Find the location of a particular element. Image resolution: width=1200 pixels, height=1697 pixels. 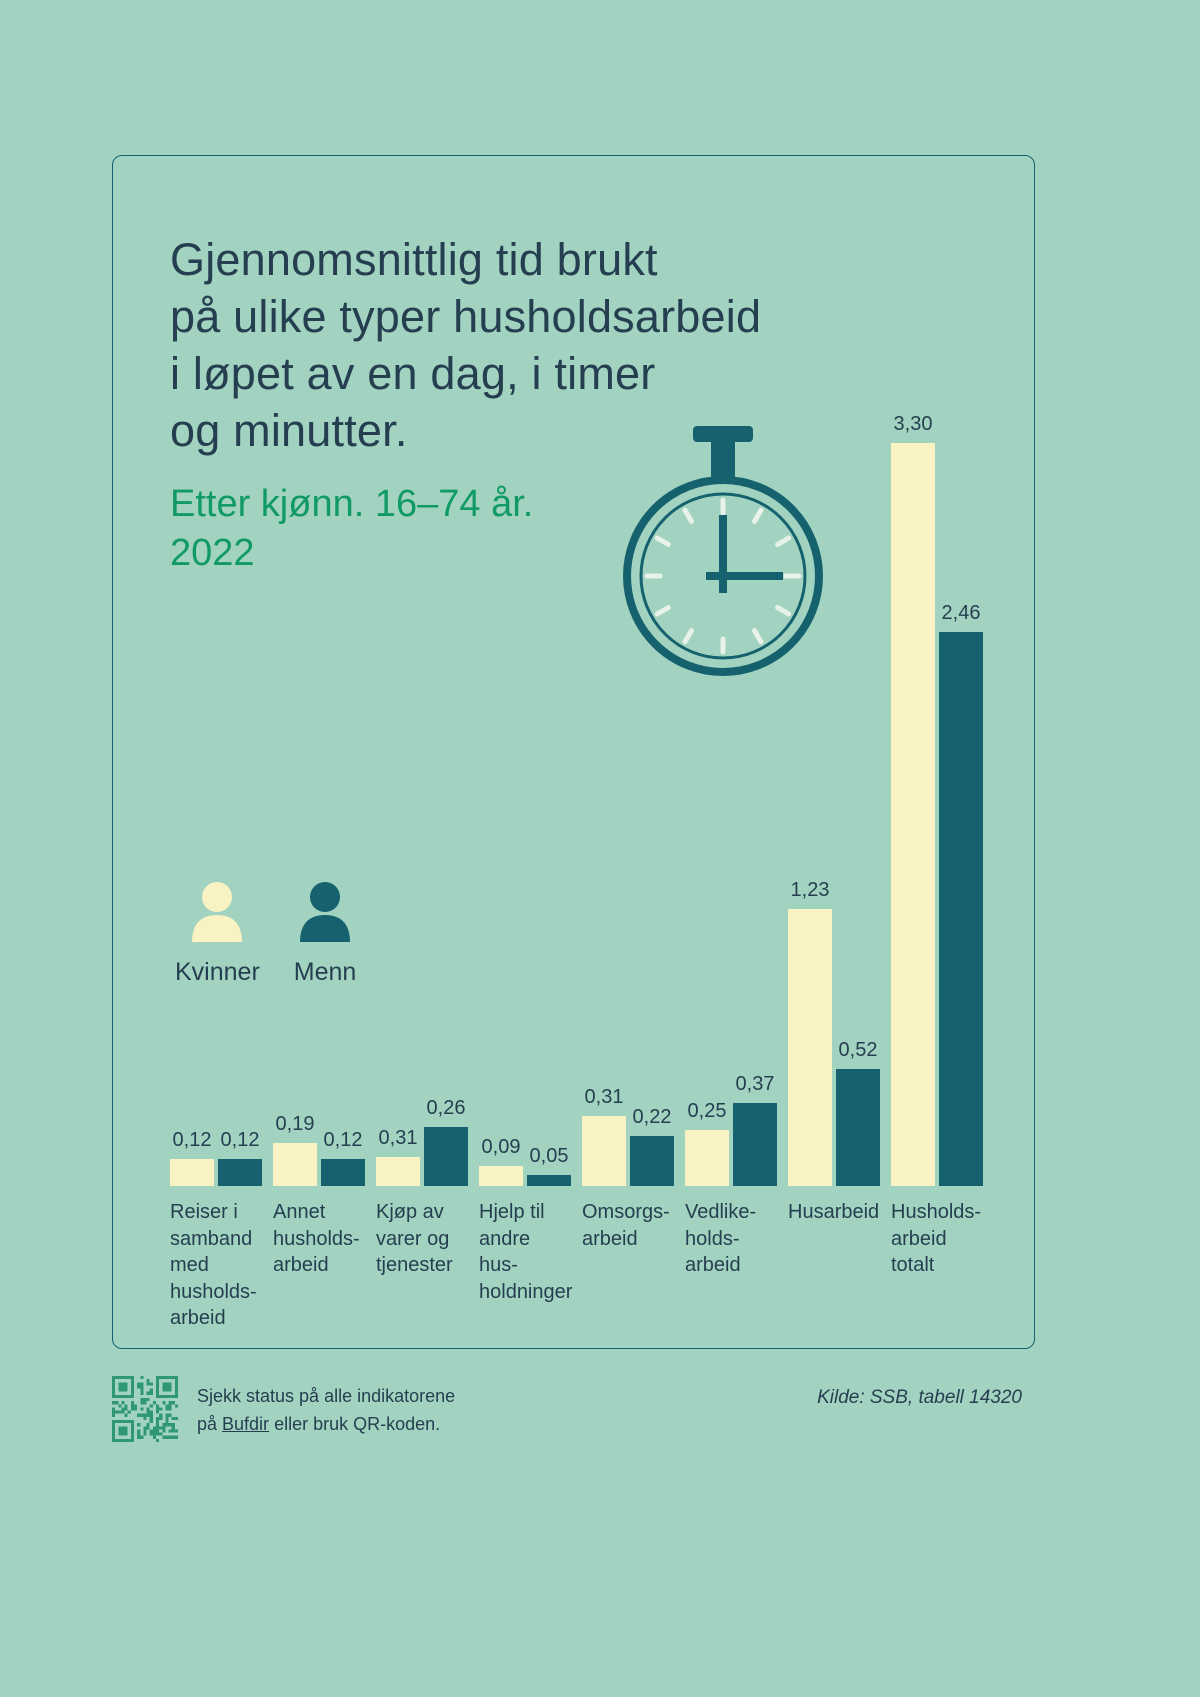

bar-group: 0,25 0,37 is located at coordinates (731, 1129).